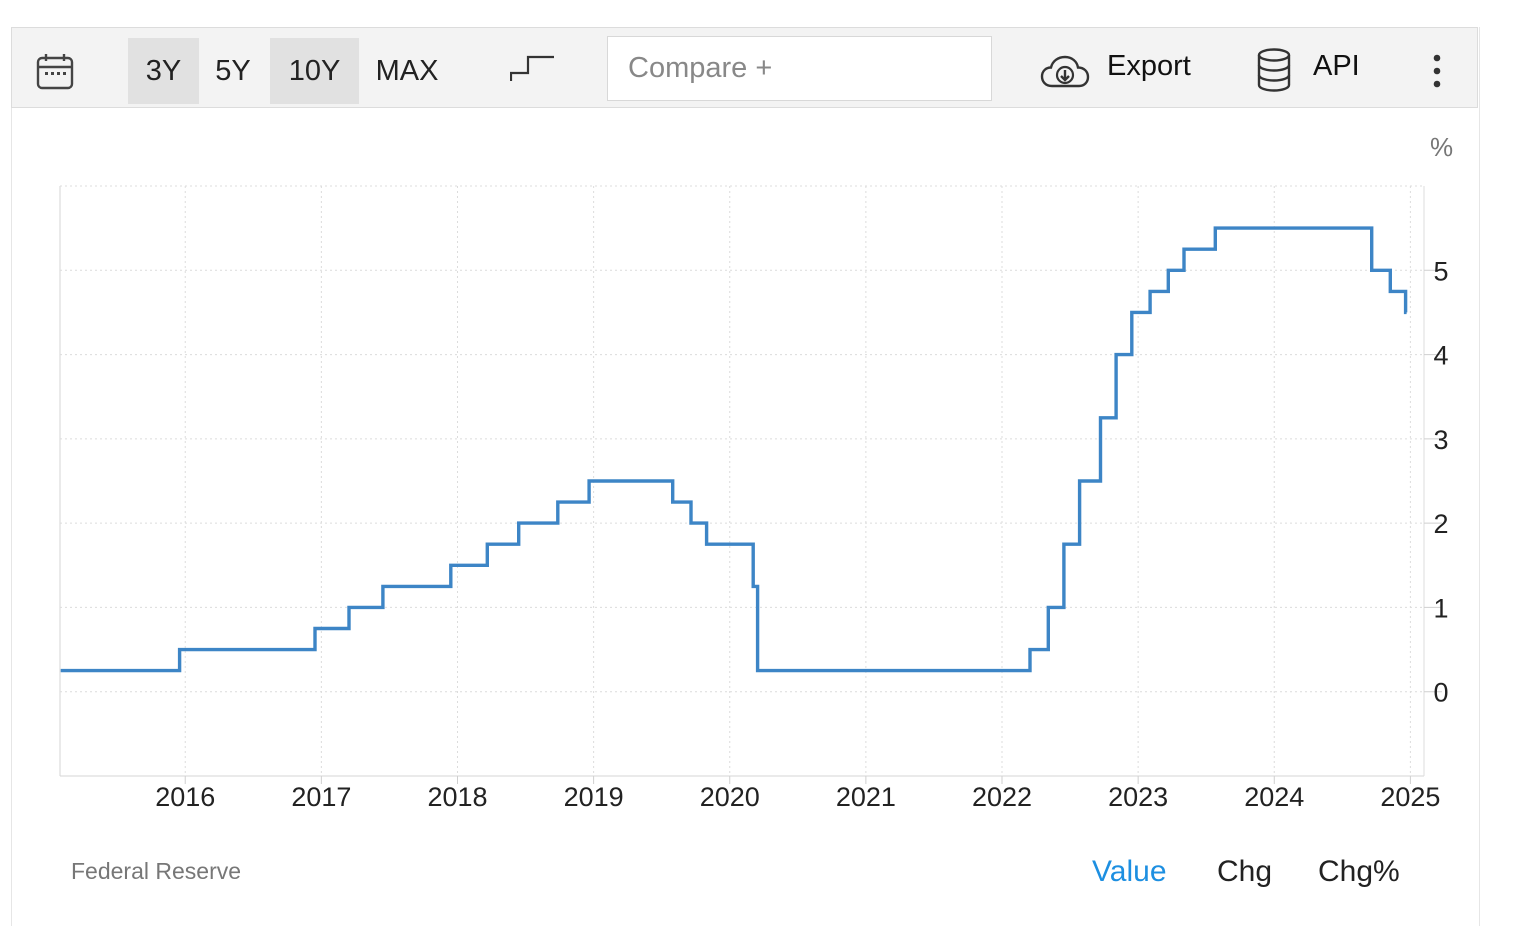 The width and height of the screenshot is (1514, 926). What do you see at coordinates (314, 71) in the screenshot?
I see `range-10y-button: 10Y` at bounding box center [314, 71].